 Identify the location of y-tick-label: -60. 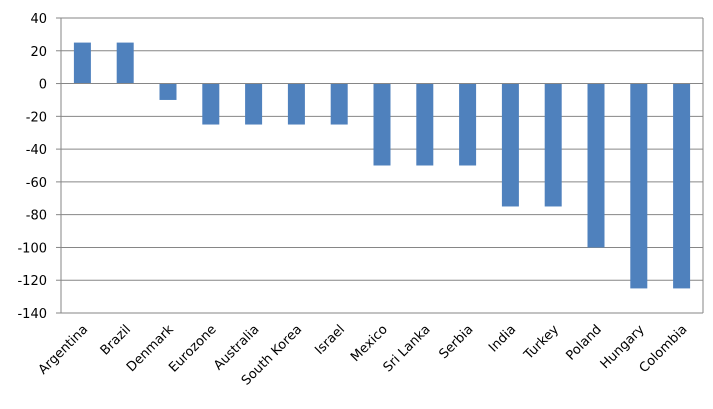
(36, 183).